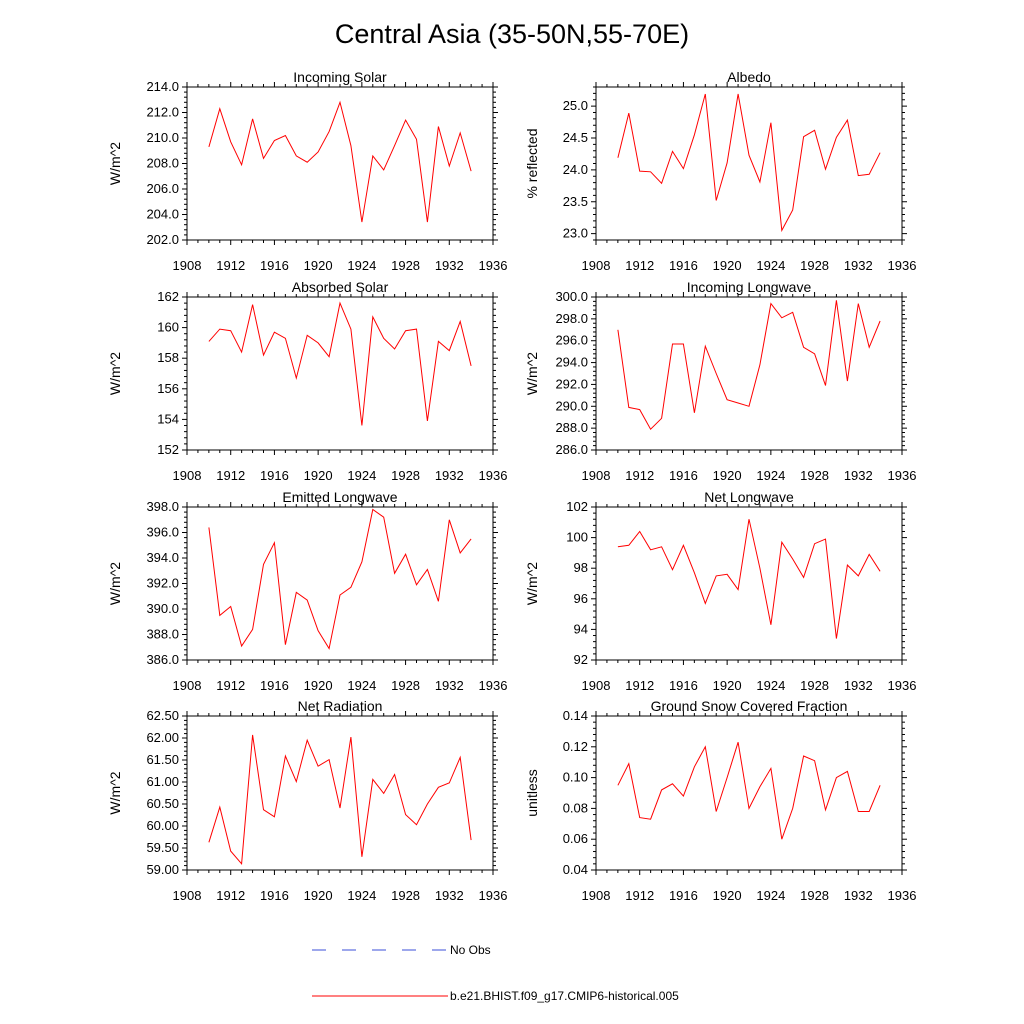 The height and width of the screenshot is (1024, 1024). Describe the element at coordinates (571, 362) in the screenshot. I see `y-tick-label: 294.0` at that location.